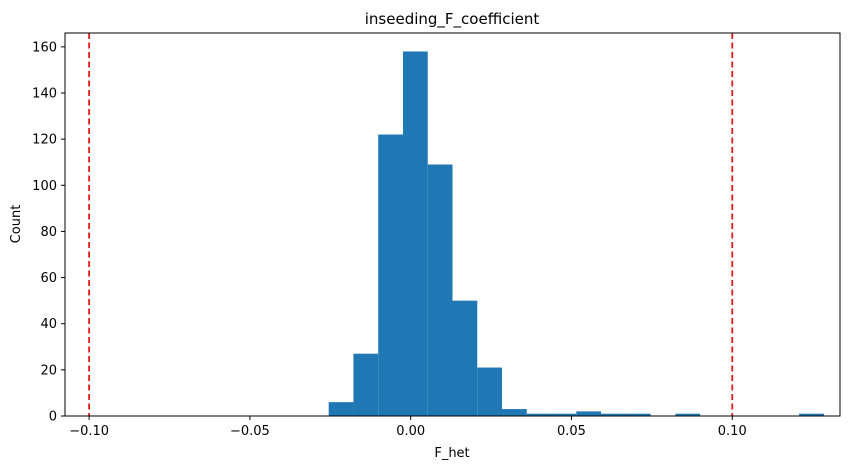  I want to click on y-tick-label: 160, so click(44, 47).